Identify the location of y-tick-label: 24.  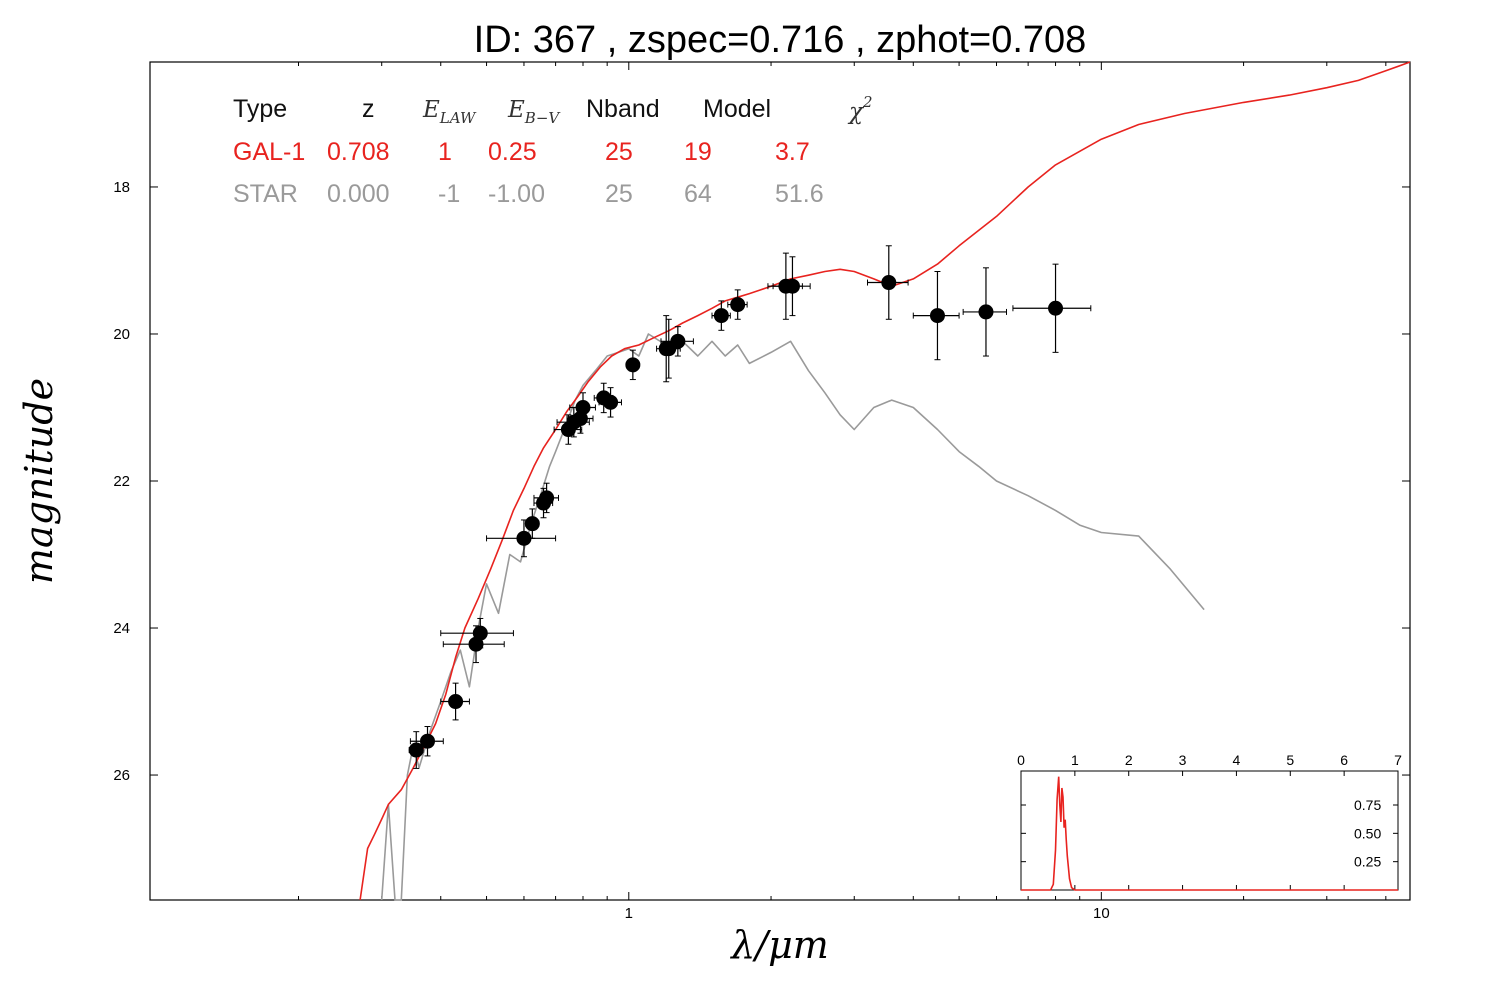
(121, 628).